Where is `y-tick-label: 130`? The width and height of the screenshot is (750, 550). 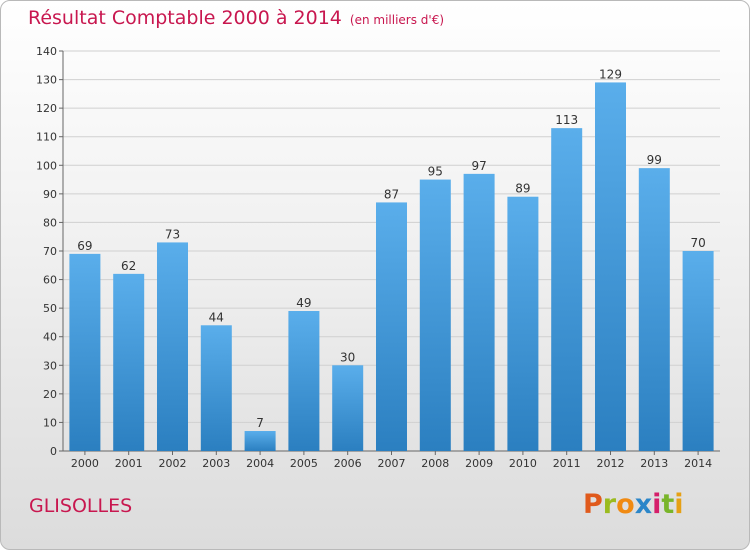 y-tick-label: 130 is located at coordinates (46, 80).